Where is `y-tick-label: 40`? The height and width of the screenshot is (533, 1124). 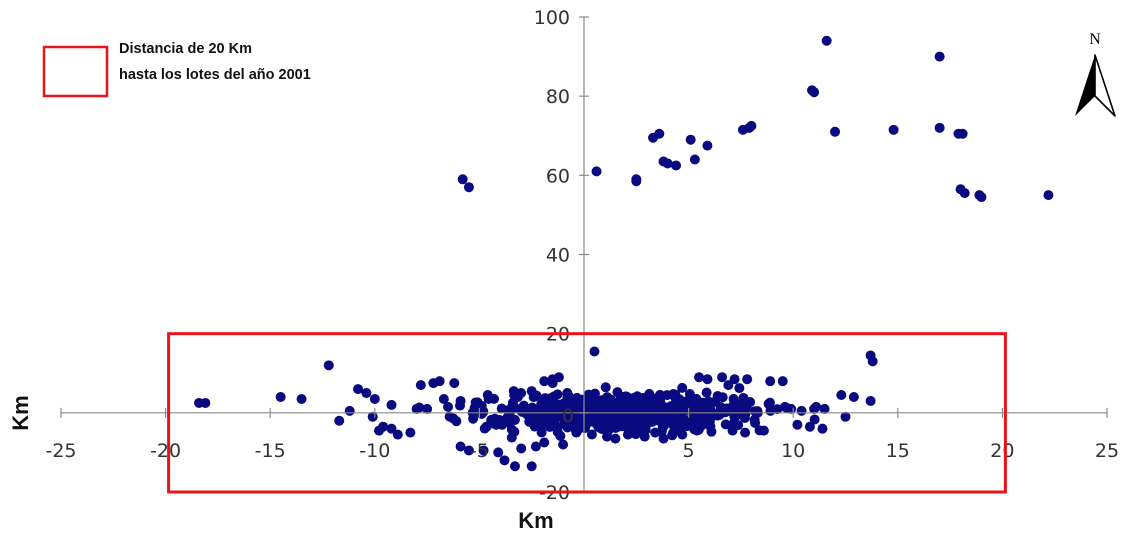 y-tick-label: 40 is located at coordinates (558, 256).